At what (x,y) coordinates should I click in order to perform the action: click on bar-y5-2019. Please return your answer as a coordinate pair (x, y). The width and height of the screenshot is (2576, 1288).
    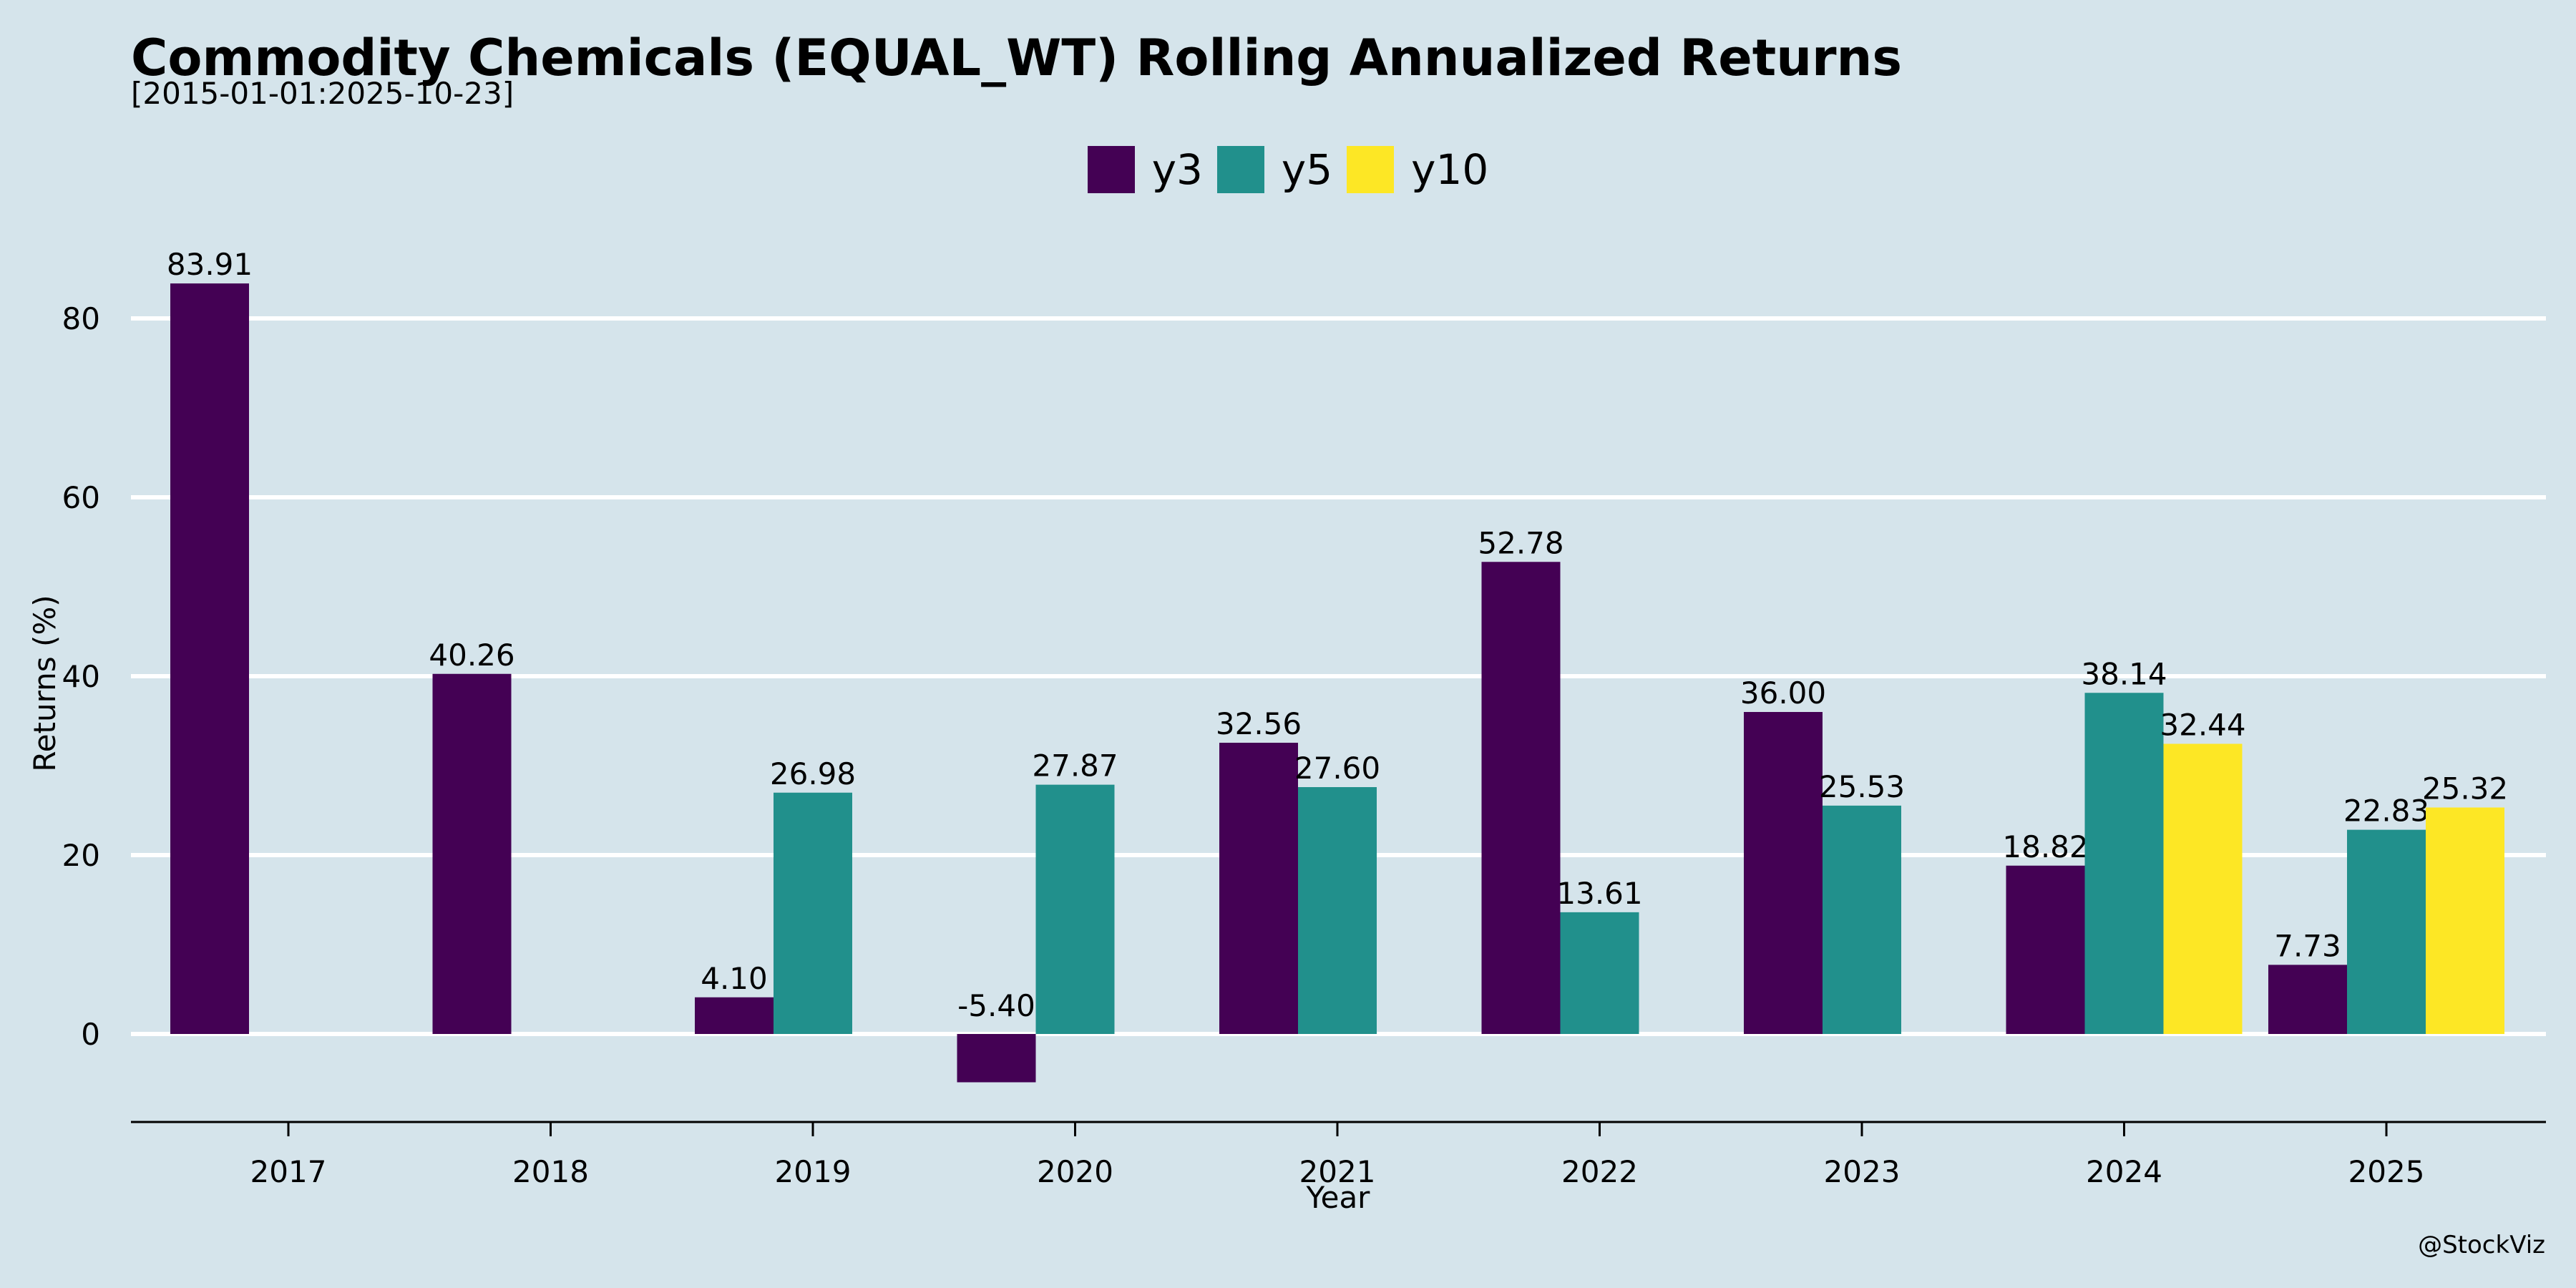
    Looking at the image, I should click on (813, 913).